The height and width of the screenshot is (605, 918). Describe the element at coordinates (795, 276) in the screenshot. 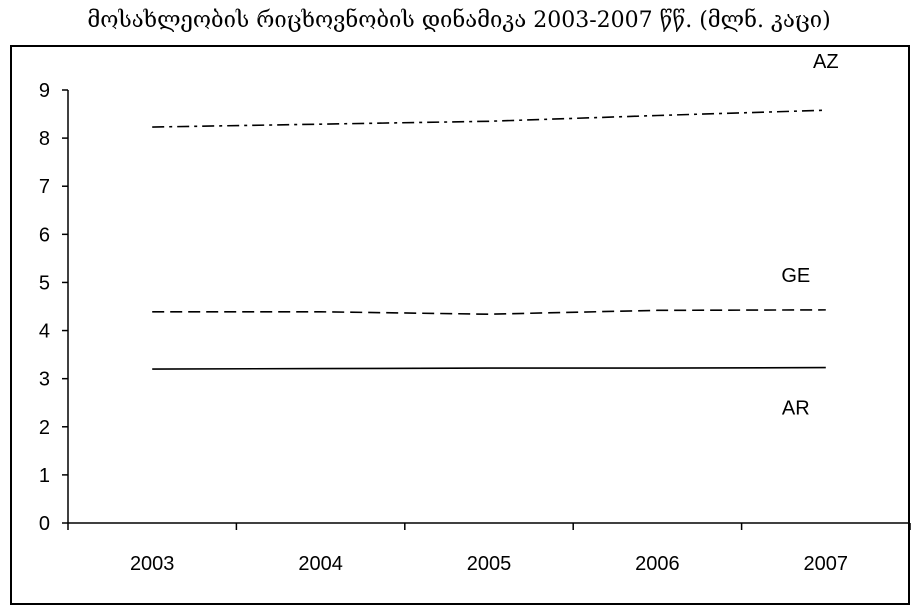

I see `series-label-ge: GE` at that location.